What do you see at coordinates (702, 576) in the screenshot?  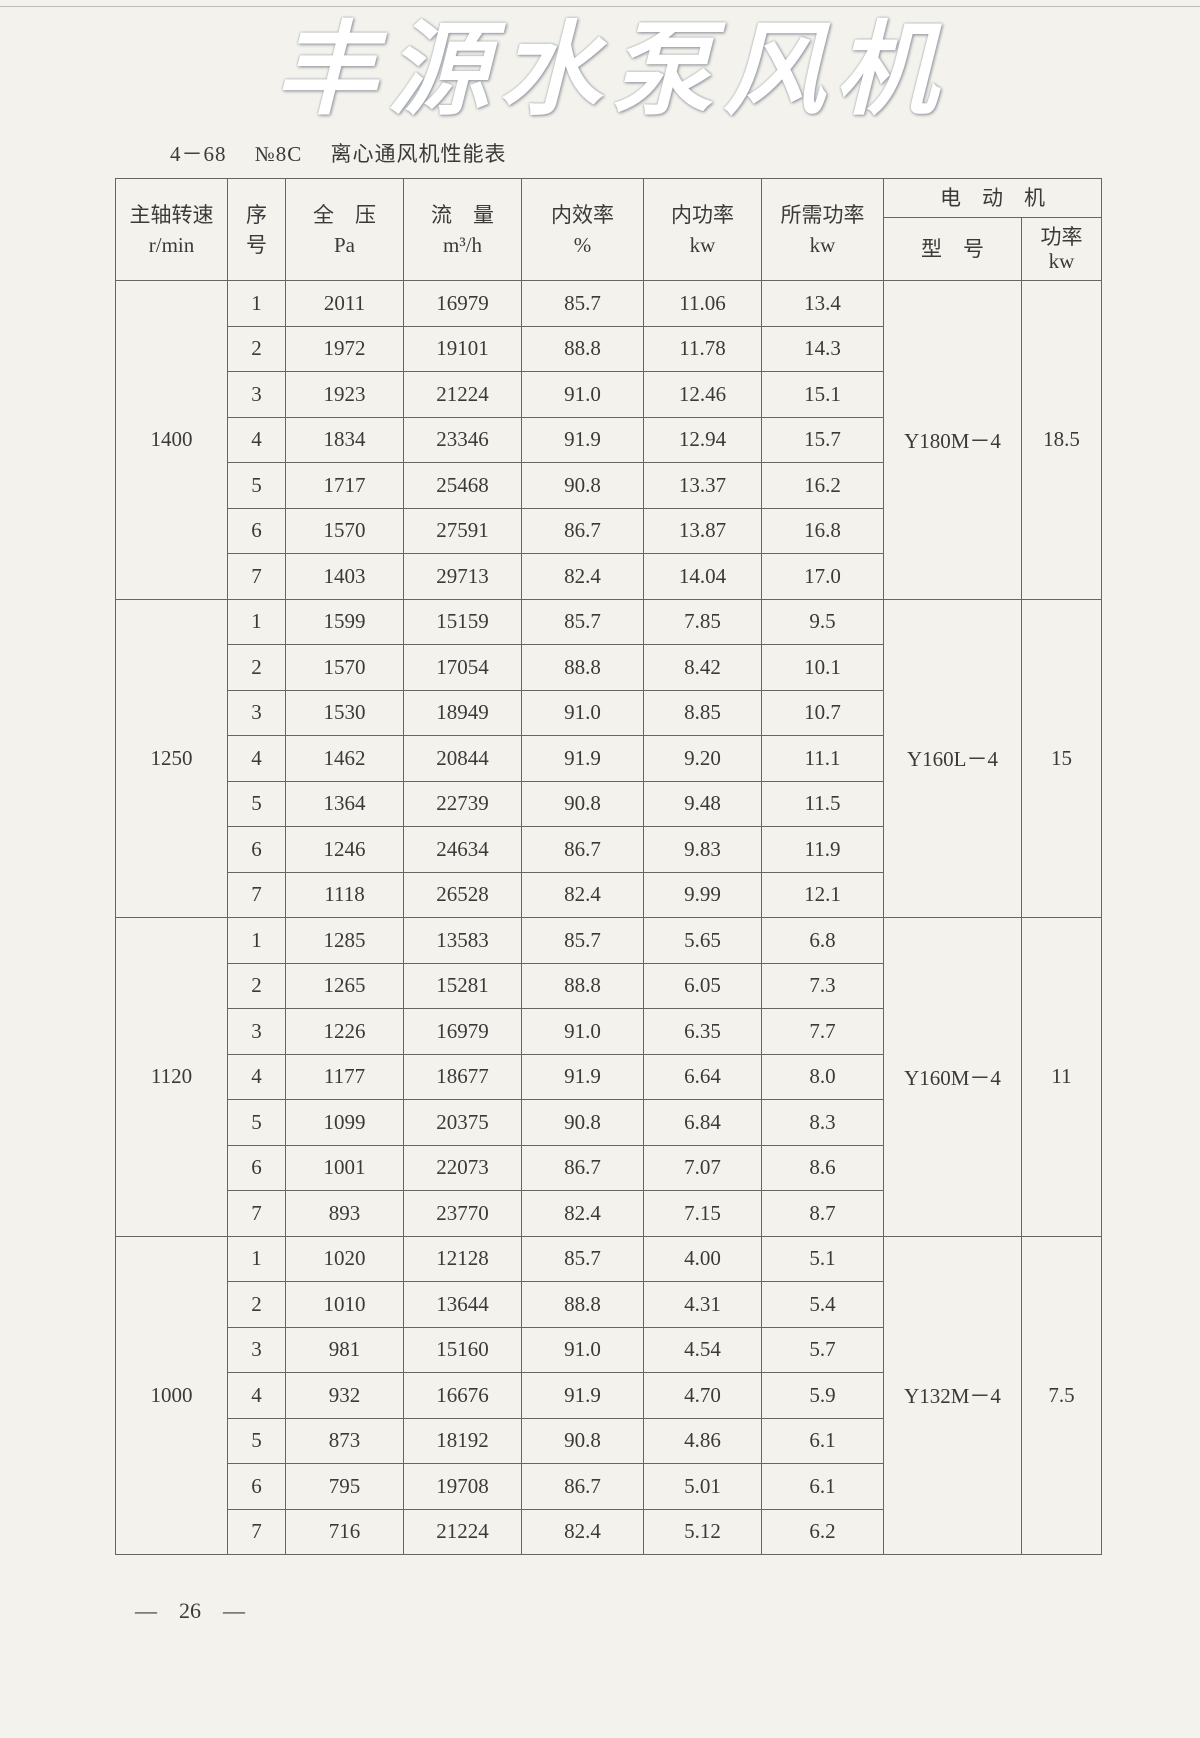 I see `inner-power-cell: 14.04` at bounding box center [702, 576].